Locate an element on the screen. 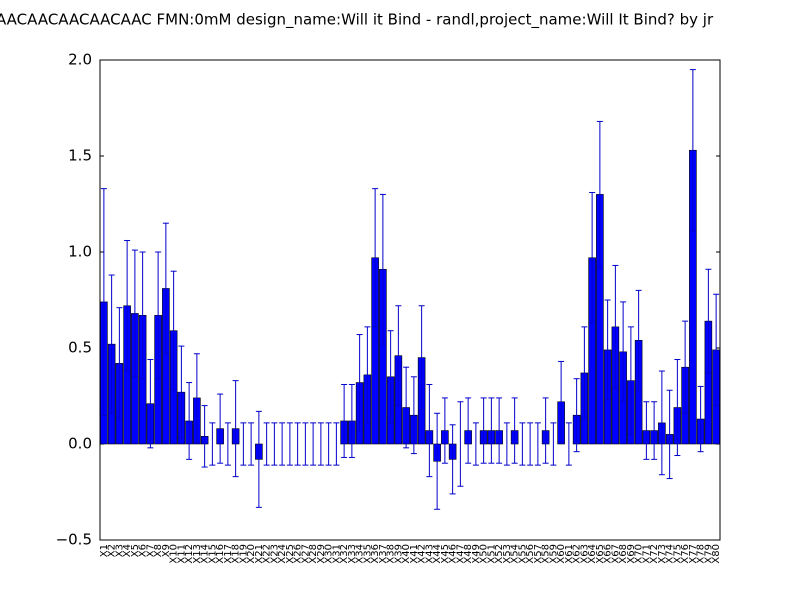 The height and width of the screenshot is (600, 800). y-tick-label: 1.0 is located at coordinates (80, 252).